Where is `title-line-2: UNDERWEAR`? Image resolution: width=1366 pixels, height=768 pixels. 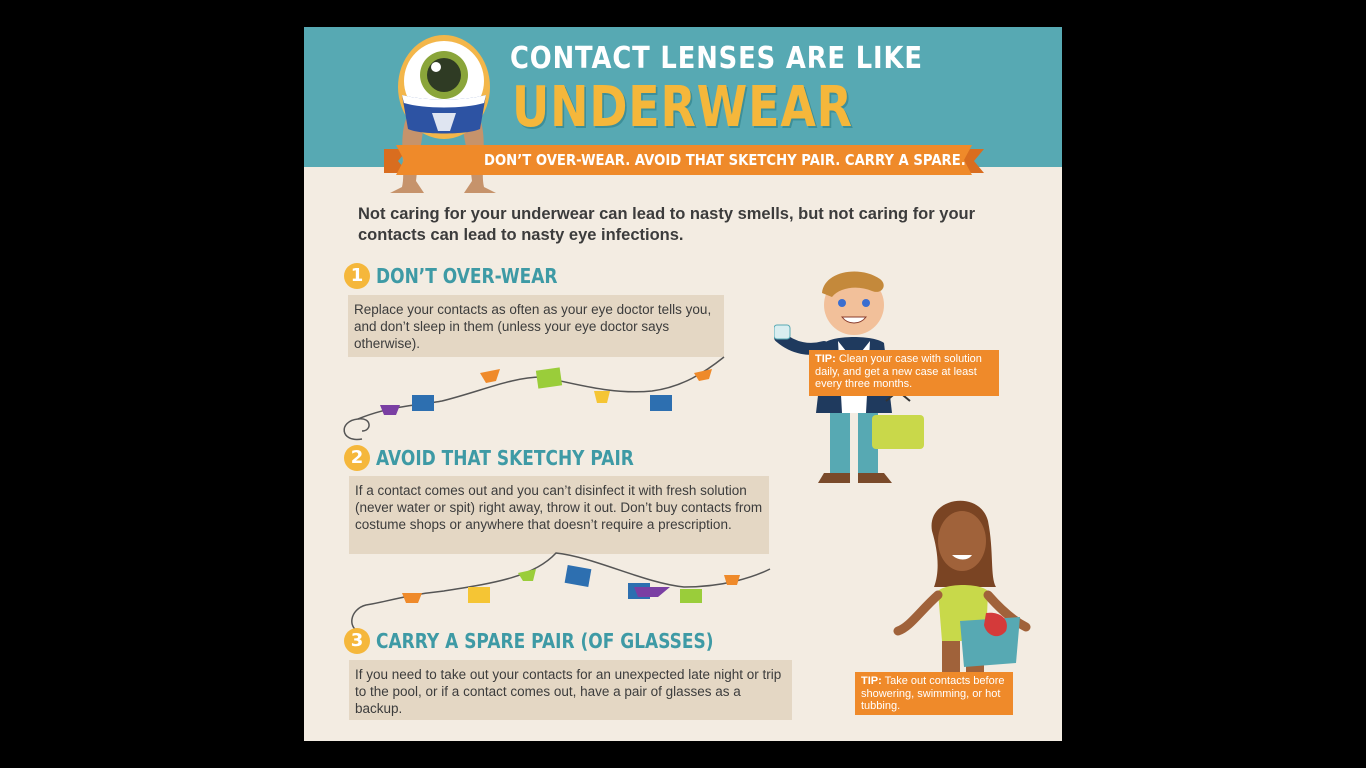
title-line-2: UNDERWEAR is located at coordinates (682, 107).